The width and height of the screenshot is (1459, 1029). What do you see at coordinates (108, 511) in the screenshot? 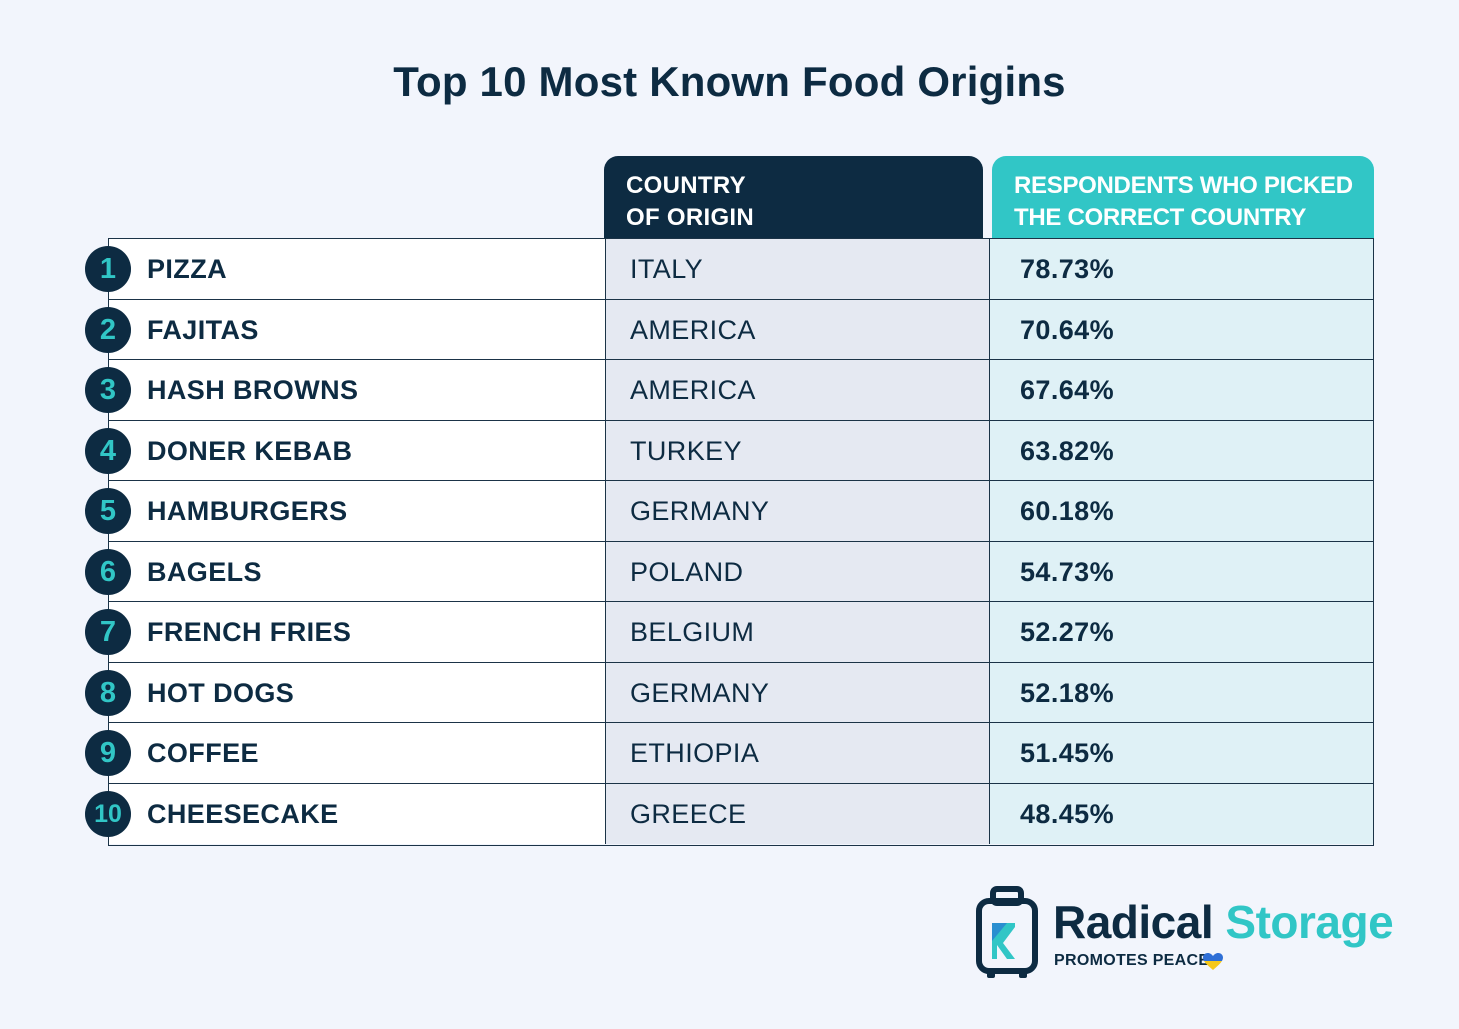
I see `rank-badge: 5` at bounding box center [108, 511].